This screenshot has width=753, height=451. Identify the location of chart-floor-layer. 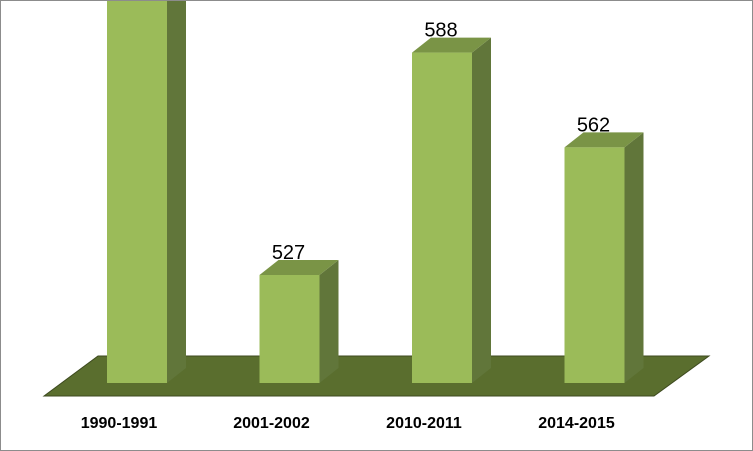
(376, 376).